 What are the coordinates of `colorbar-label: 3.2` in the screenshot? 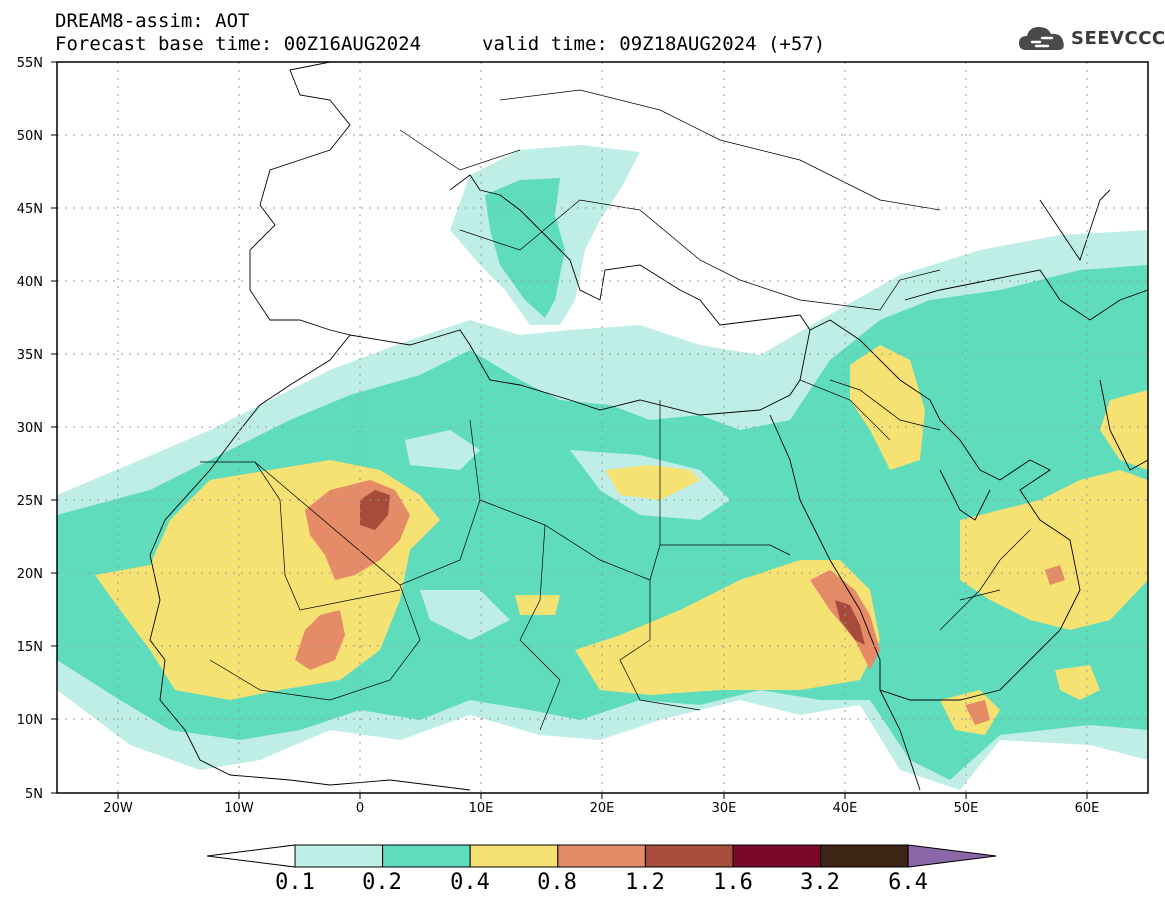 It's located at (820, 882).